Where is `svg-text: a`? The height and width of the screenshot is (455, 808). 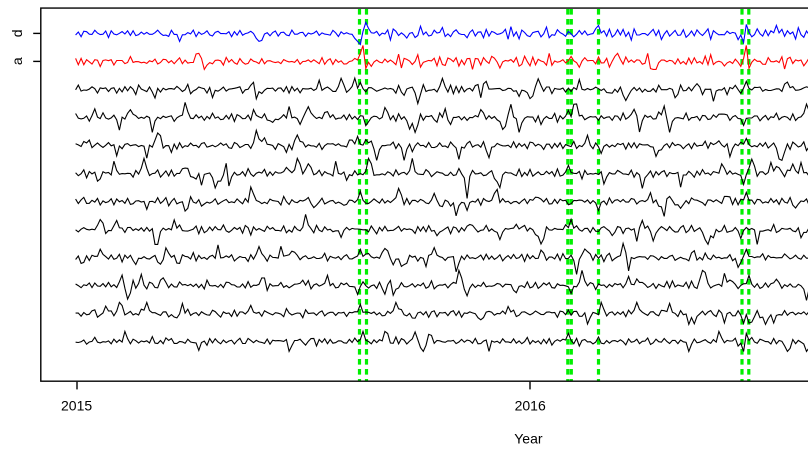
svg-text: a is located at coordinates (17, 61).